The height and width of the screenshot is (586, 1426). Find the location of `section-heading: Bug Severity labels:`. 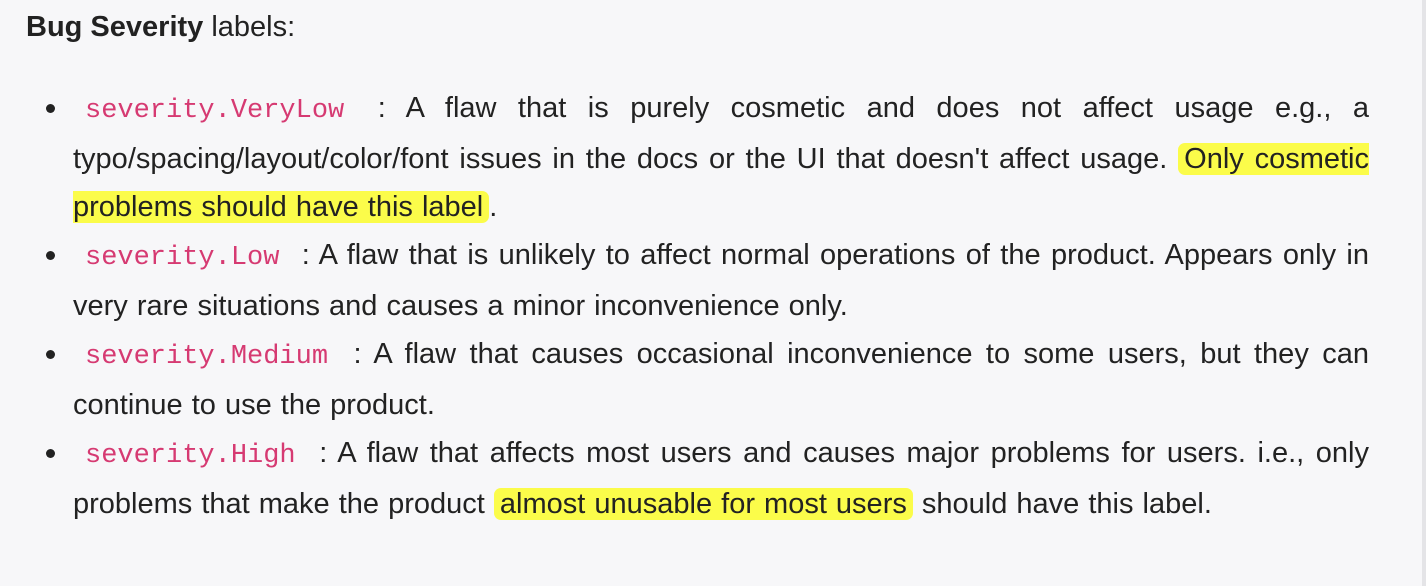

section-heading: Bug Severity labels: is located at coordinates (160, 27).